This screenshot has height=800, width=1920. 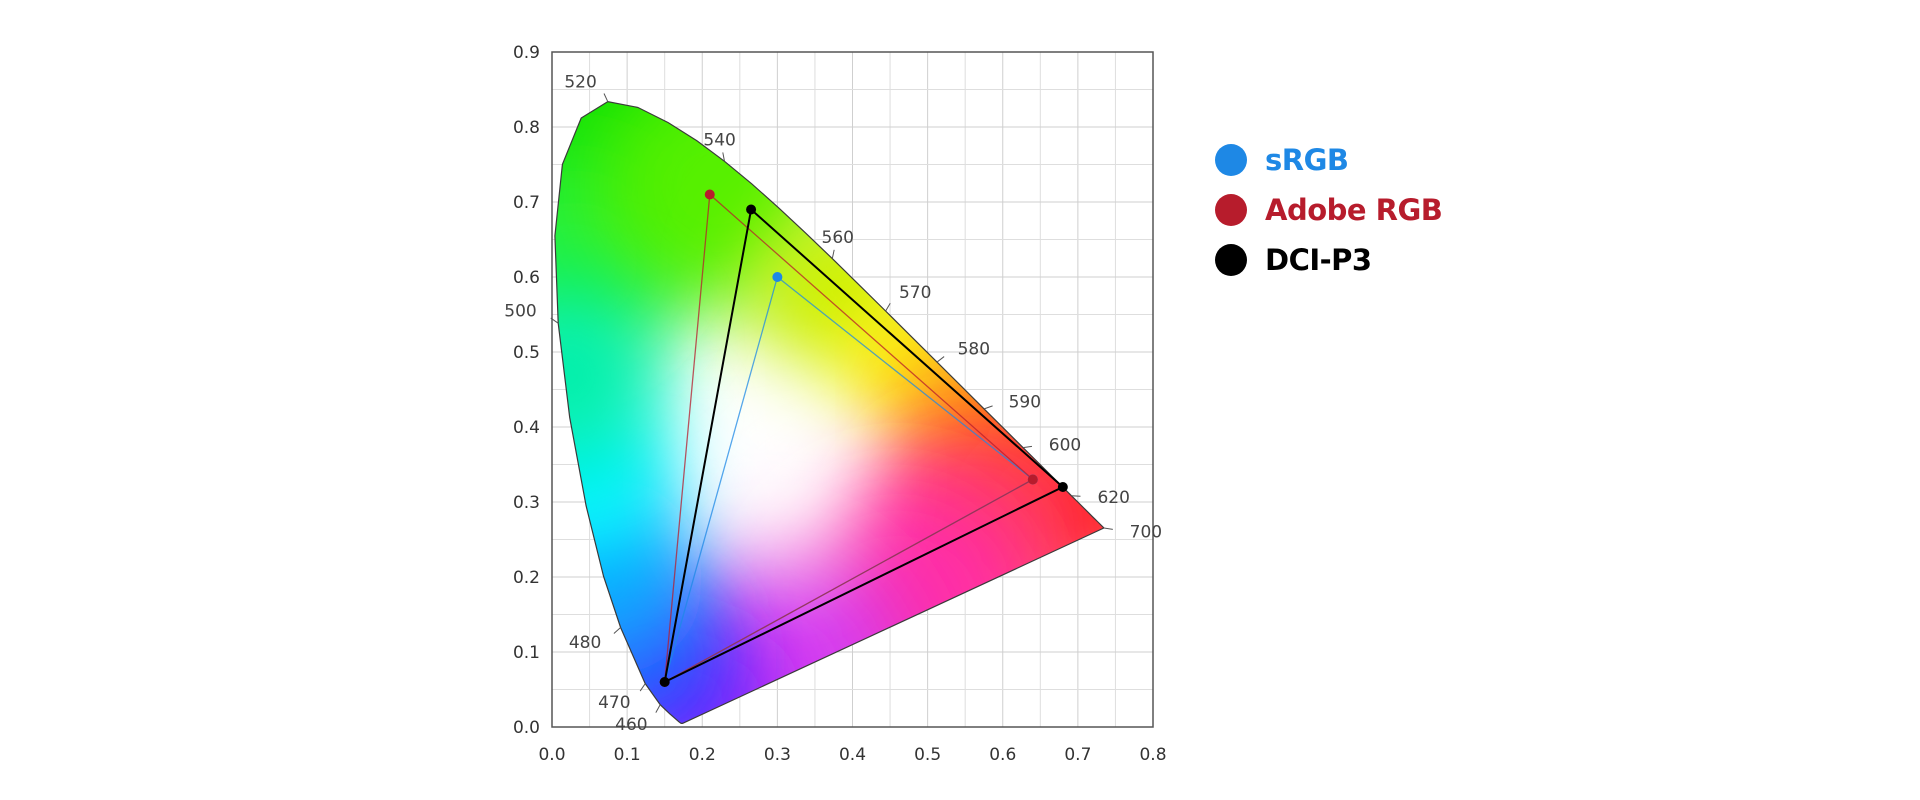 What do you see at coordinates (784, 479) in the screenshot?
I see `white-point-glow` at bounding box center [784, 479].